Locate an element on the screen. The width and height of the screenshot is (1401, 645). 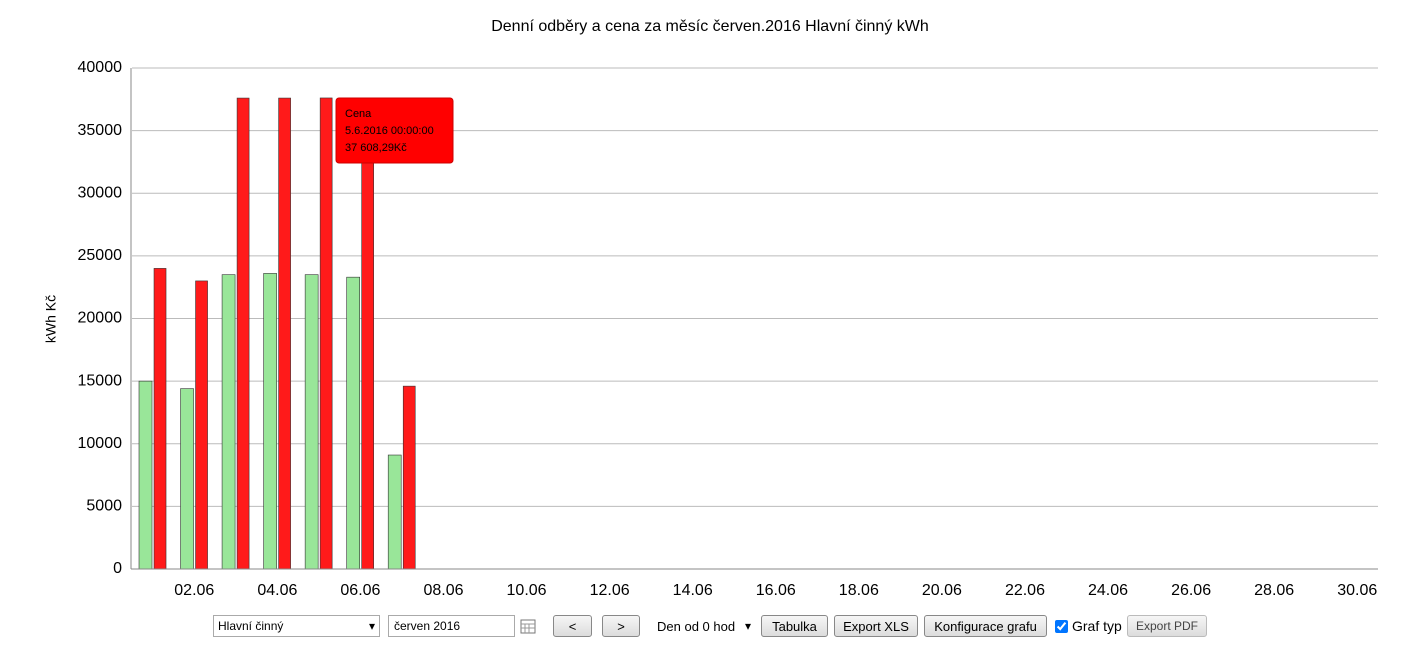
export-pdf-button: Export PDF is located at coordinates (1167, 626).